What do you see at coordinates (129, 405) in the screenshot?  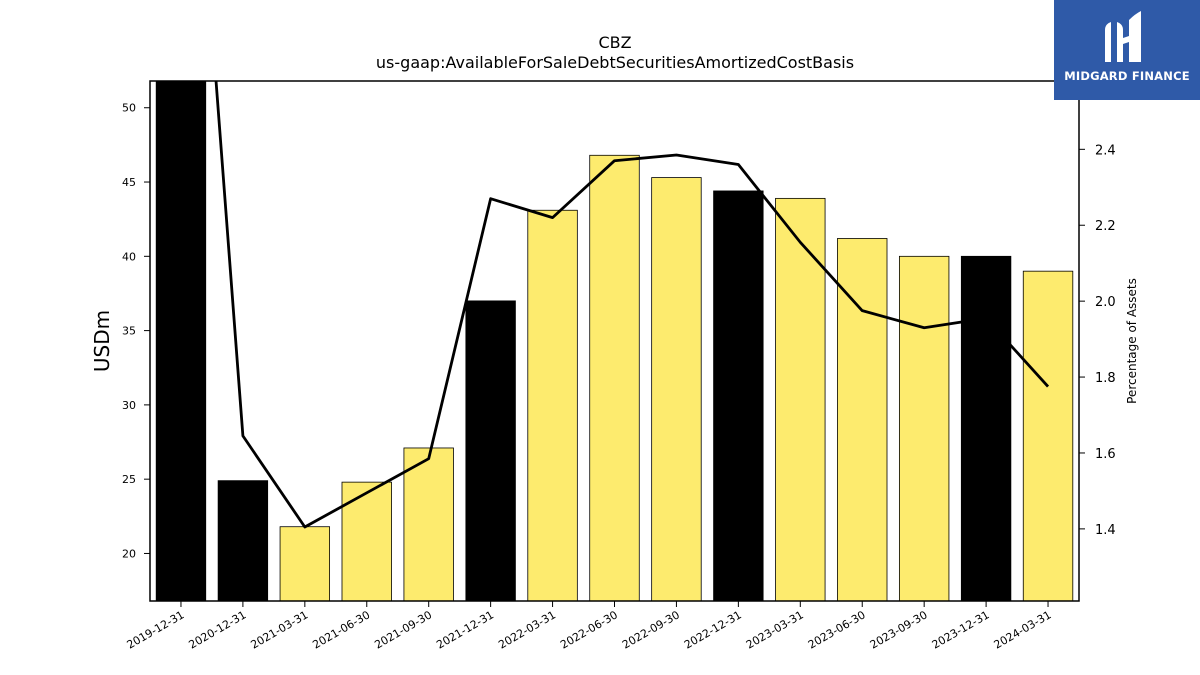 I see `y-tick-label: 30` at bounding box center [129, 405].